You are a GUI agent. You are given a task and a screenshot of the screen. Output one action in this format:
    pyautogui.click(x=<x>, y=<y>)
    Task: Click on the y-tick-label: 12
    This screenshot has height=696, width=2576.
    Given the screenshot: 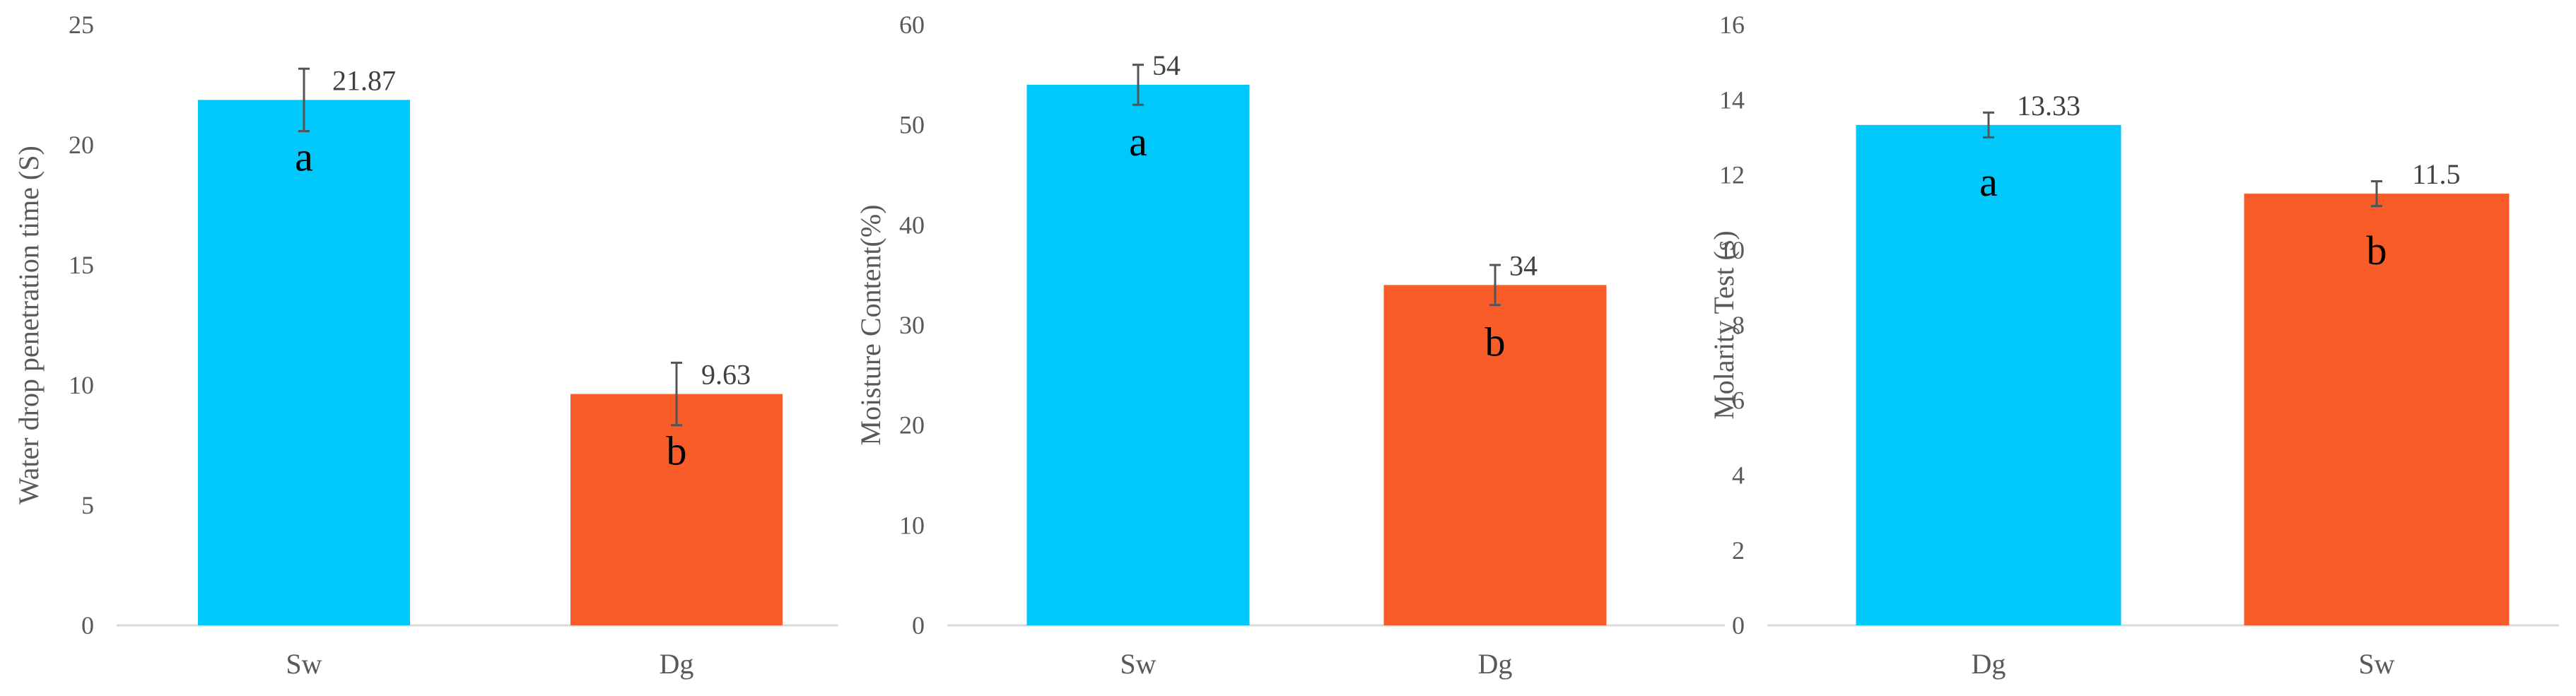 What is the action you would take?
    pyautogui.click(x=1732, y=175)
    